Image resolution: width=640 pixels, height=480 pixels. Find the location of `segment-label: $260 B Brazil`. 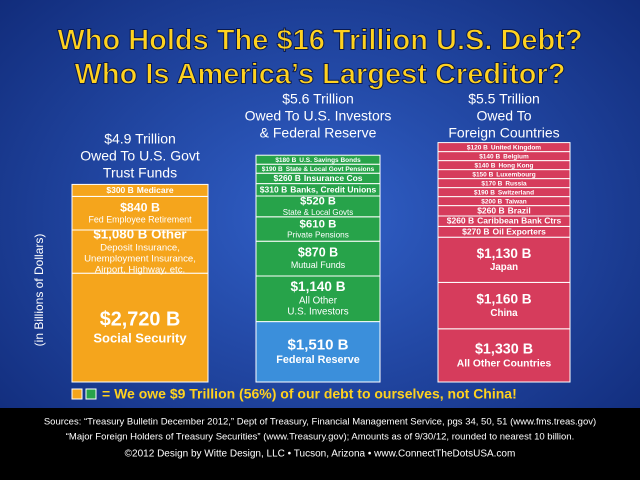

segment-label: $260 B Brazil is located at coordinates (504, 211).